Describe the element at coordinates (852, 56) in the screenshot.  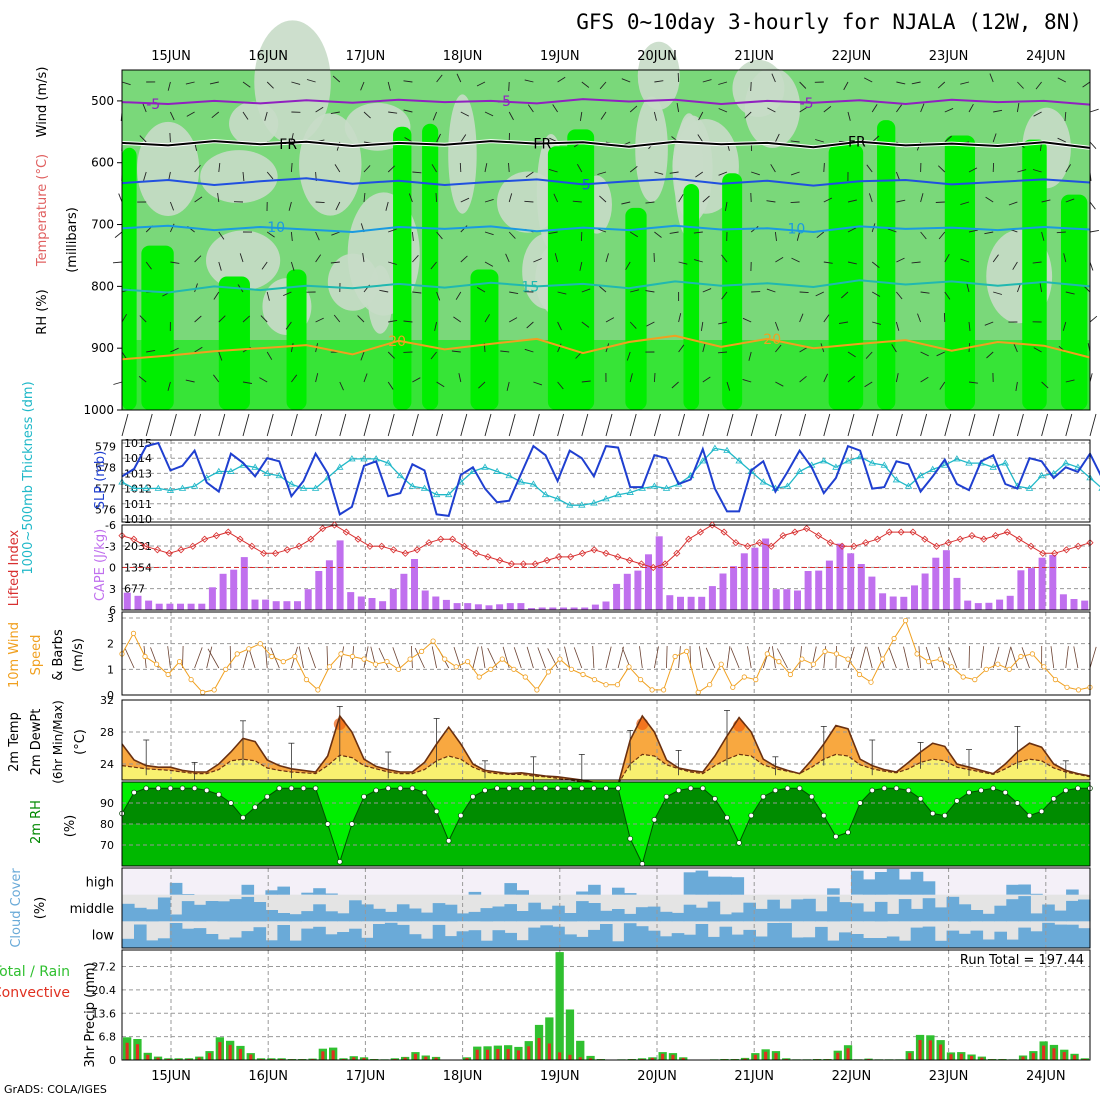
I see `date-label-top: 22JUN` at that location.